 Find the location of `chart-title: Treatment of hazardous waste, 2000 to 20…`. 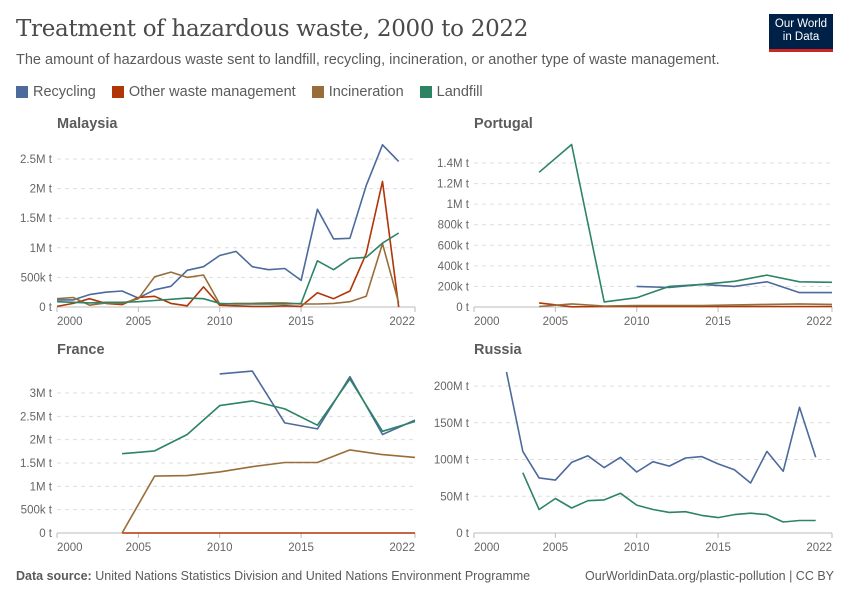

chart-title: Treatment of hazardous waste, 2000 to 20… is located at coordinates (272, 29).